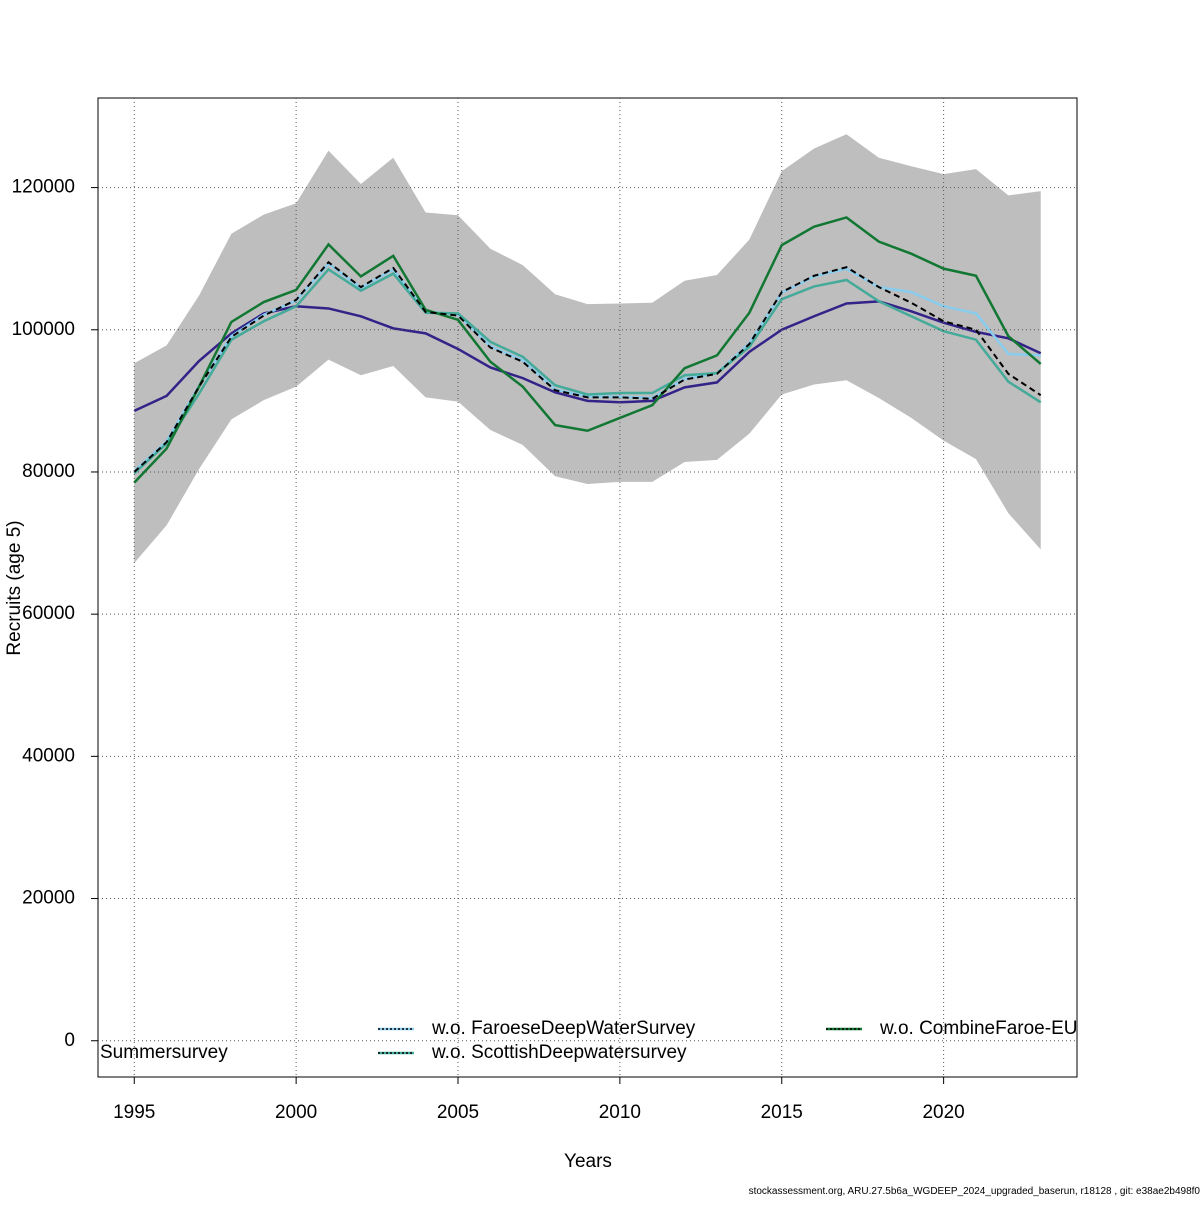  What do you see at coordinates (48, 471) in the screenshot?
I see `y-tick-label: 80000` at bounding box center [48, 471].